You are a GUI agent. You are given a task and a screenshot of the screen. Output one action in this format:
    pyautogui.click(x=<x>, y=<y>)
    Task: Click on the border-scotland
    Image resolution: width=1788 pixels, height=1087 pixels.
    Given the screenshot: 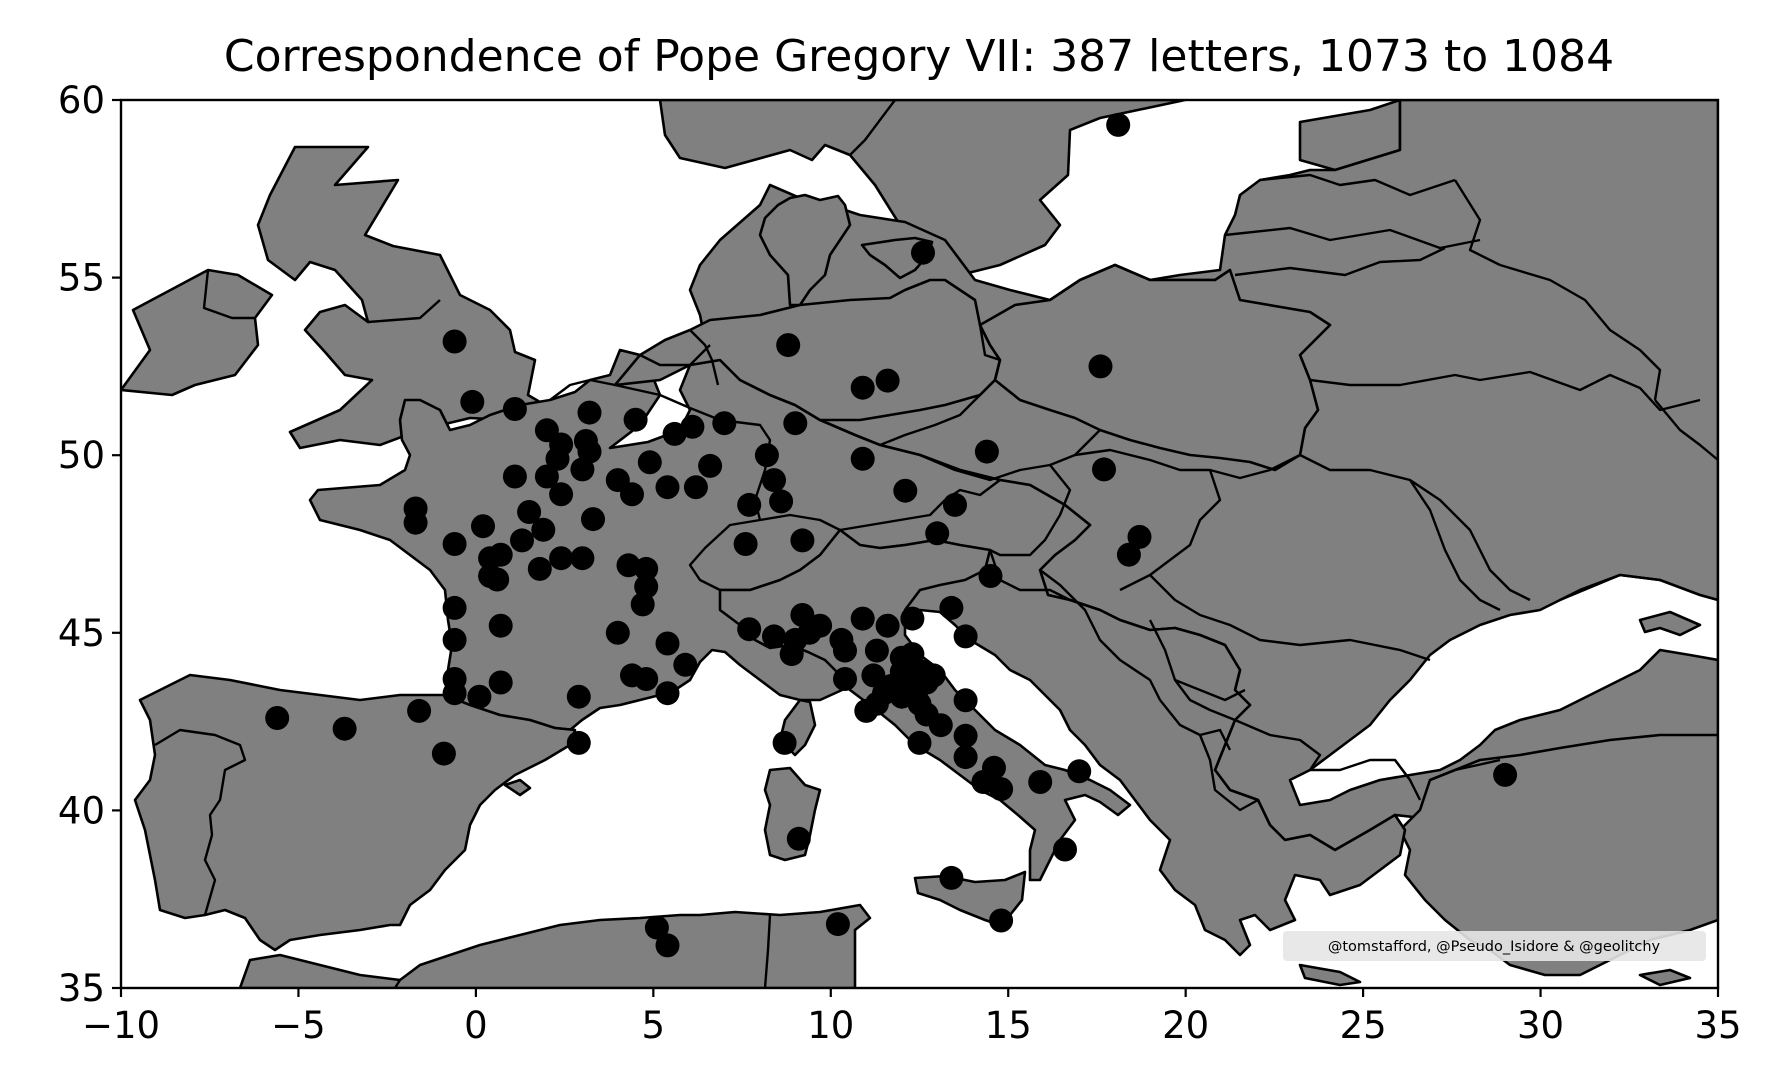 What is the action you would take?
    pyautogui.click(x=404, y=311)
    